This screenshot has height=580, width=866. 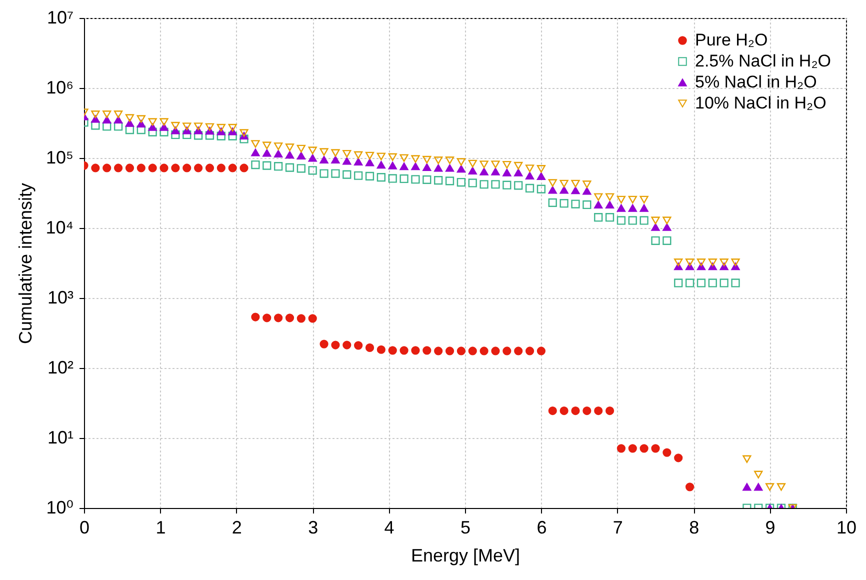 I want to click on y-tick-label: 10⁷, so click(x=60, y=18).